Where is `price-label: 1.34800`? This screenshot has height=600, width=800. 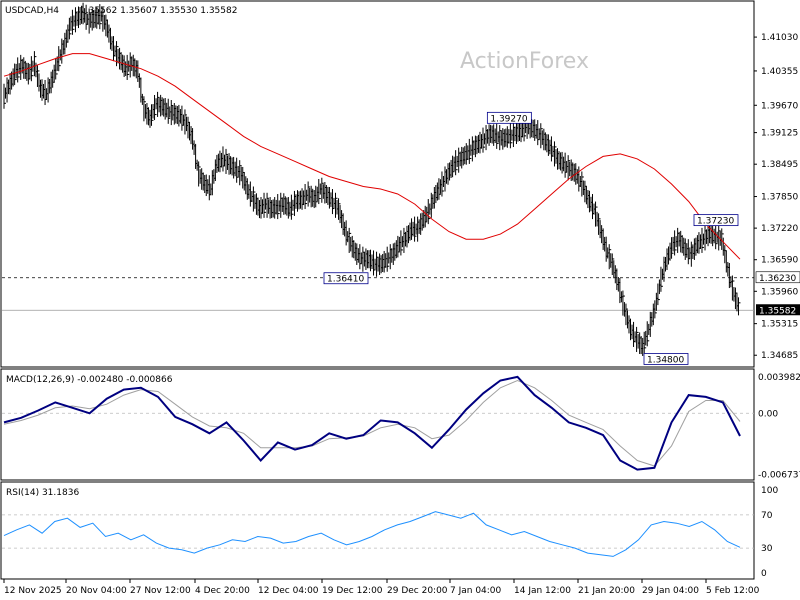
price-label: 1.34800 is located at coordinates (665, 360).